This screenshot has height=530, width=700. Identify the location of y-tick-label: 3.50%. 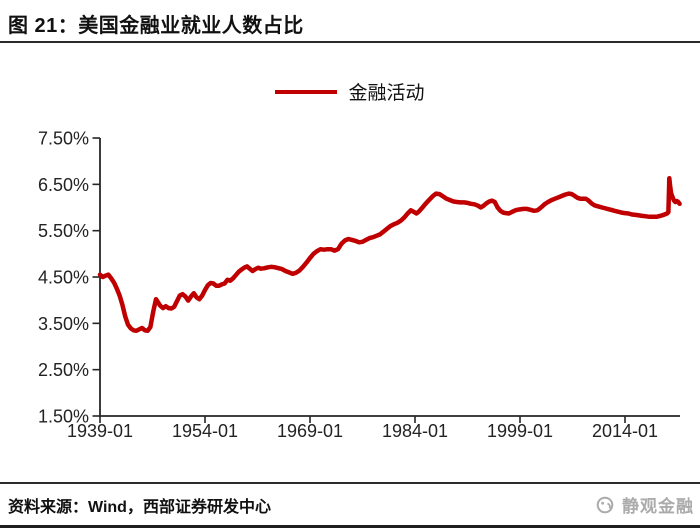
(63, 324).